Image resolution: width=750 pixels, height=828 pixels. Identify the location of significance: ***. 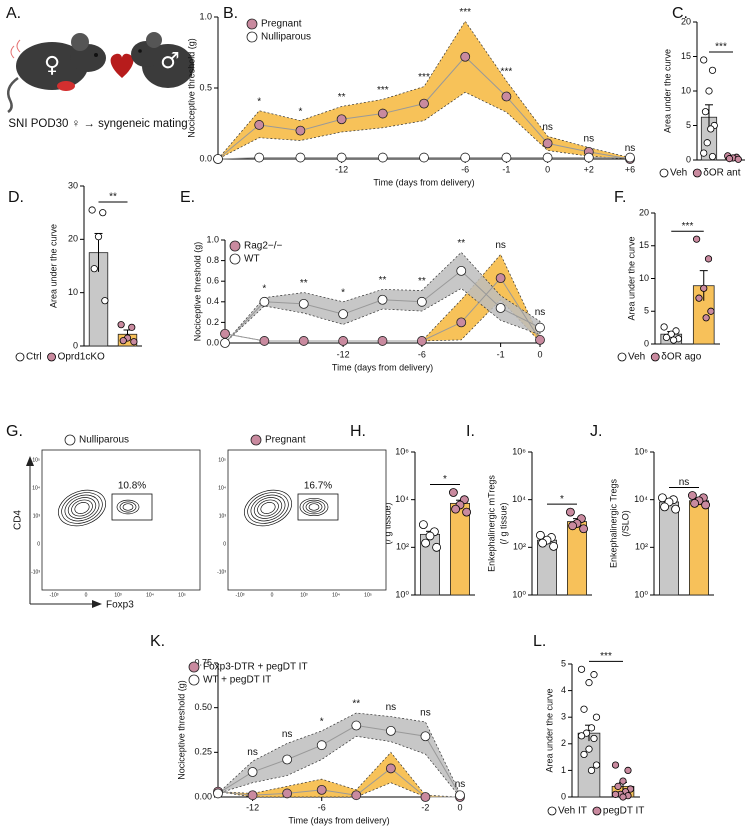
(606, 656).